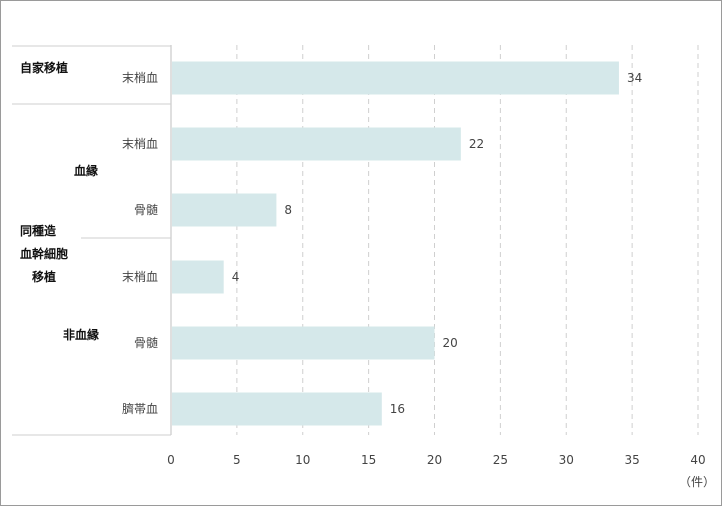 The width and height of the screenshot is (722, 506). Describe the element at coordinates (44, 253) in the screenshot. I see `group-label-allogeneic-line: 血幹細胞` at that location.